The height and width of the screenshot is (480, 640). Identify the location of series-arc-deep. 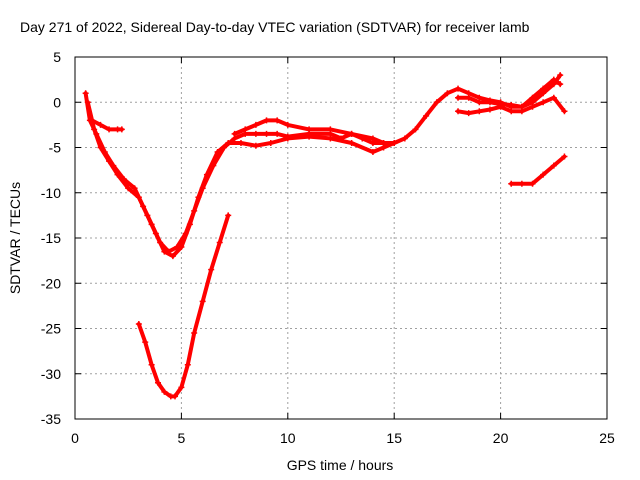
(183, 306).